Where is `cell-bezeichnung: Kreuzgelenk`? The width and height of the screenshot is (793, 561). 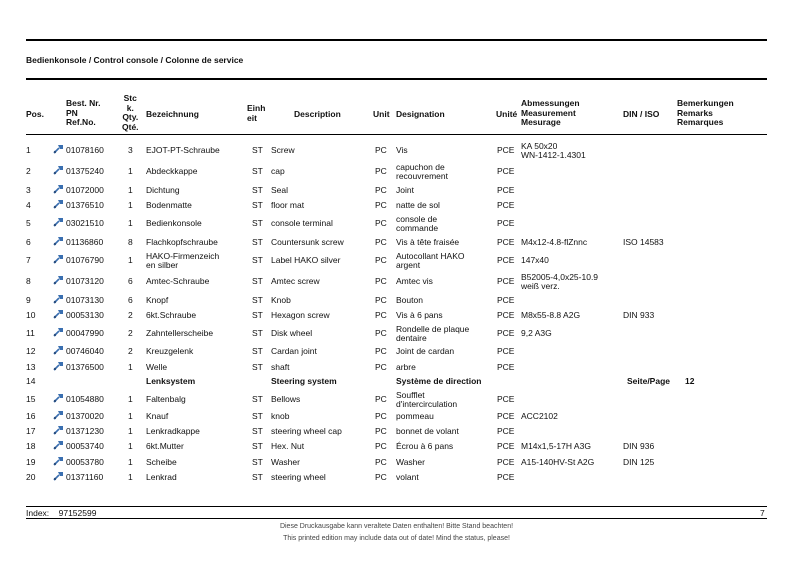 cell-bezeichnung: Kreuzgelenk is located at coordinates (170, 351).